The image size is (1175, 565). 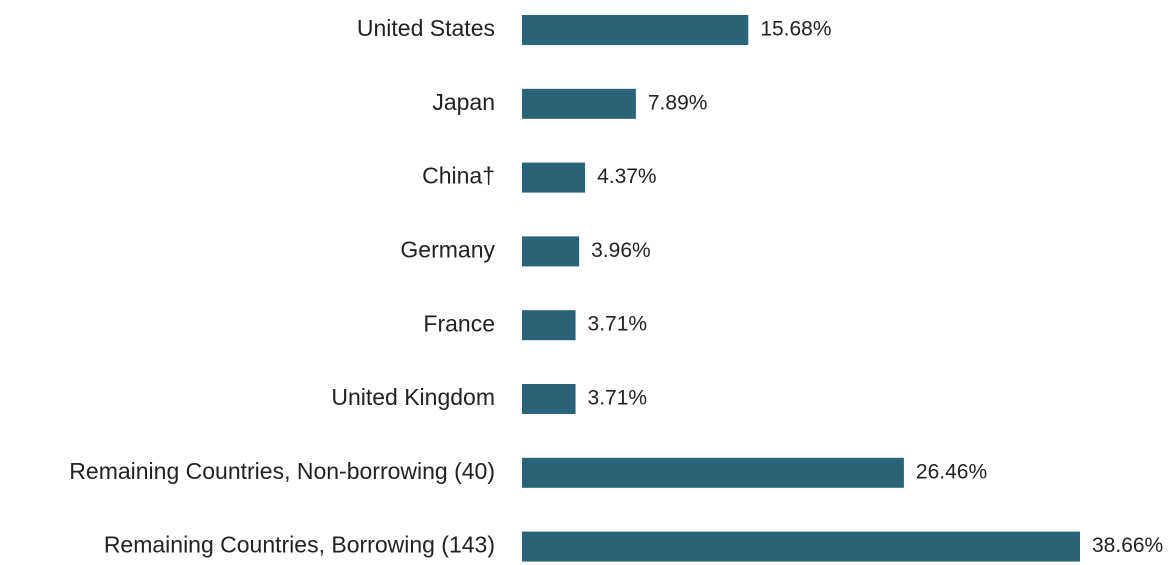 I want to click on category-label: Japan, so click(x=463, y=102).